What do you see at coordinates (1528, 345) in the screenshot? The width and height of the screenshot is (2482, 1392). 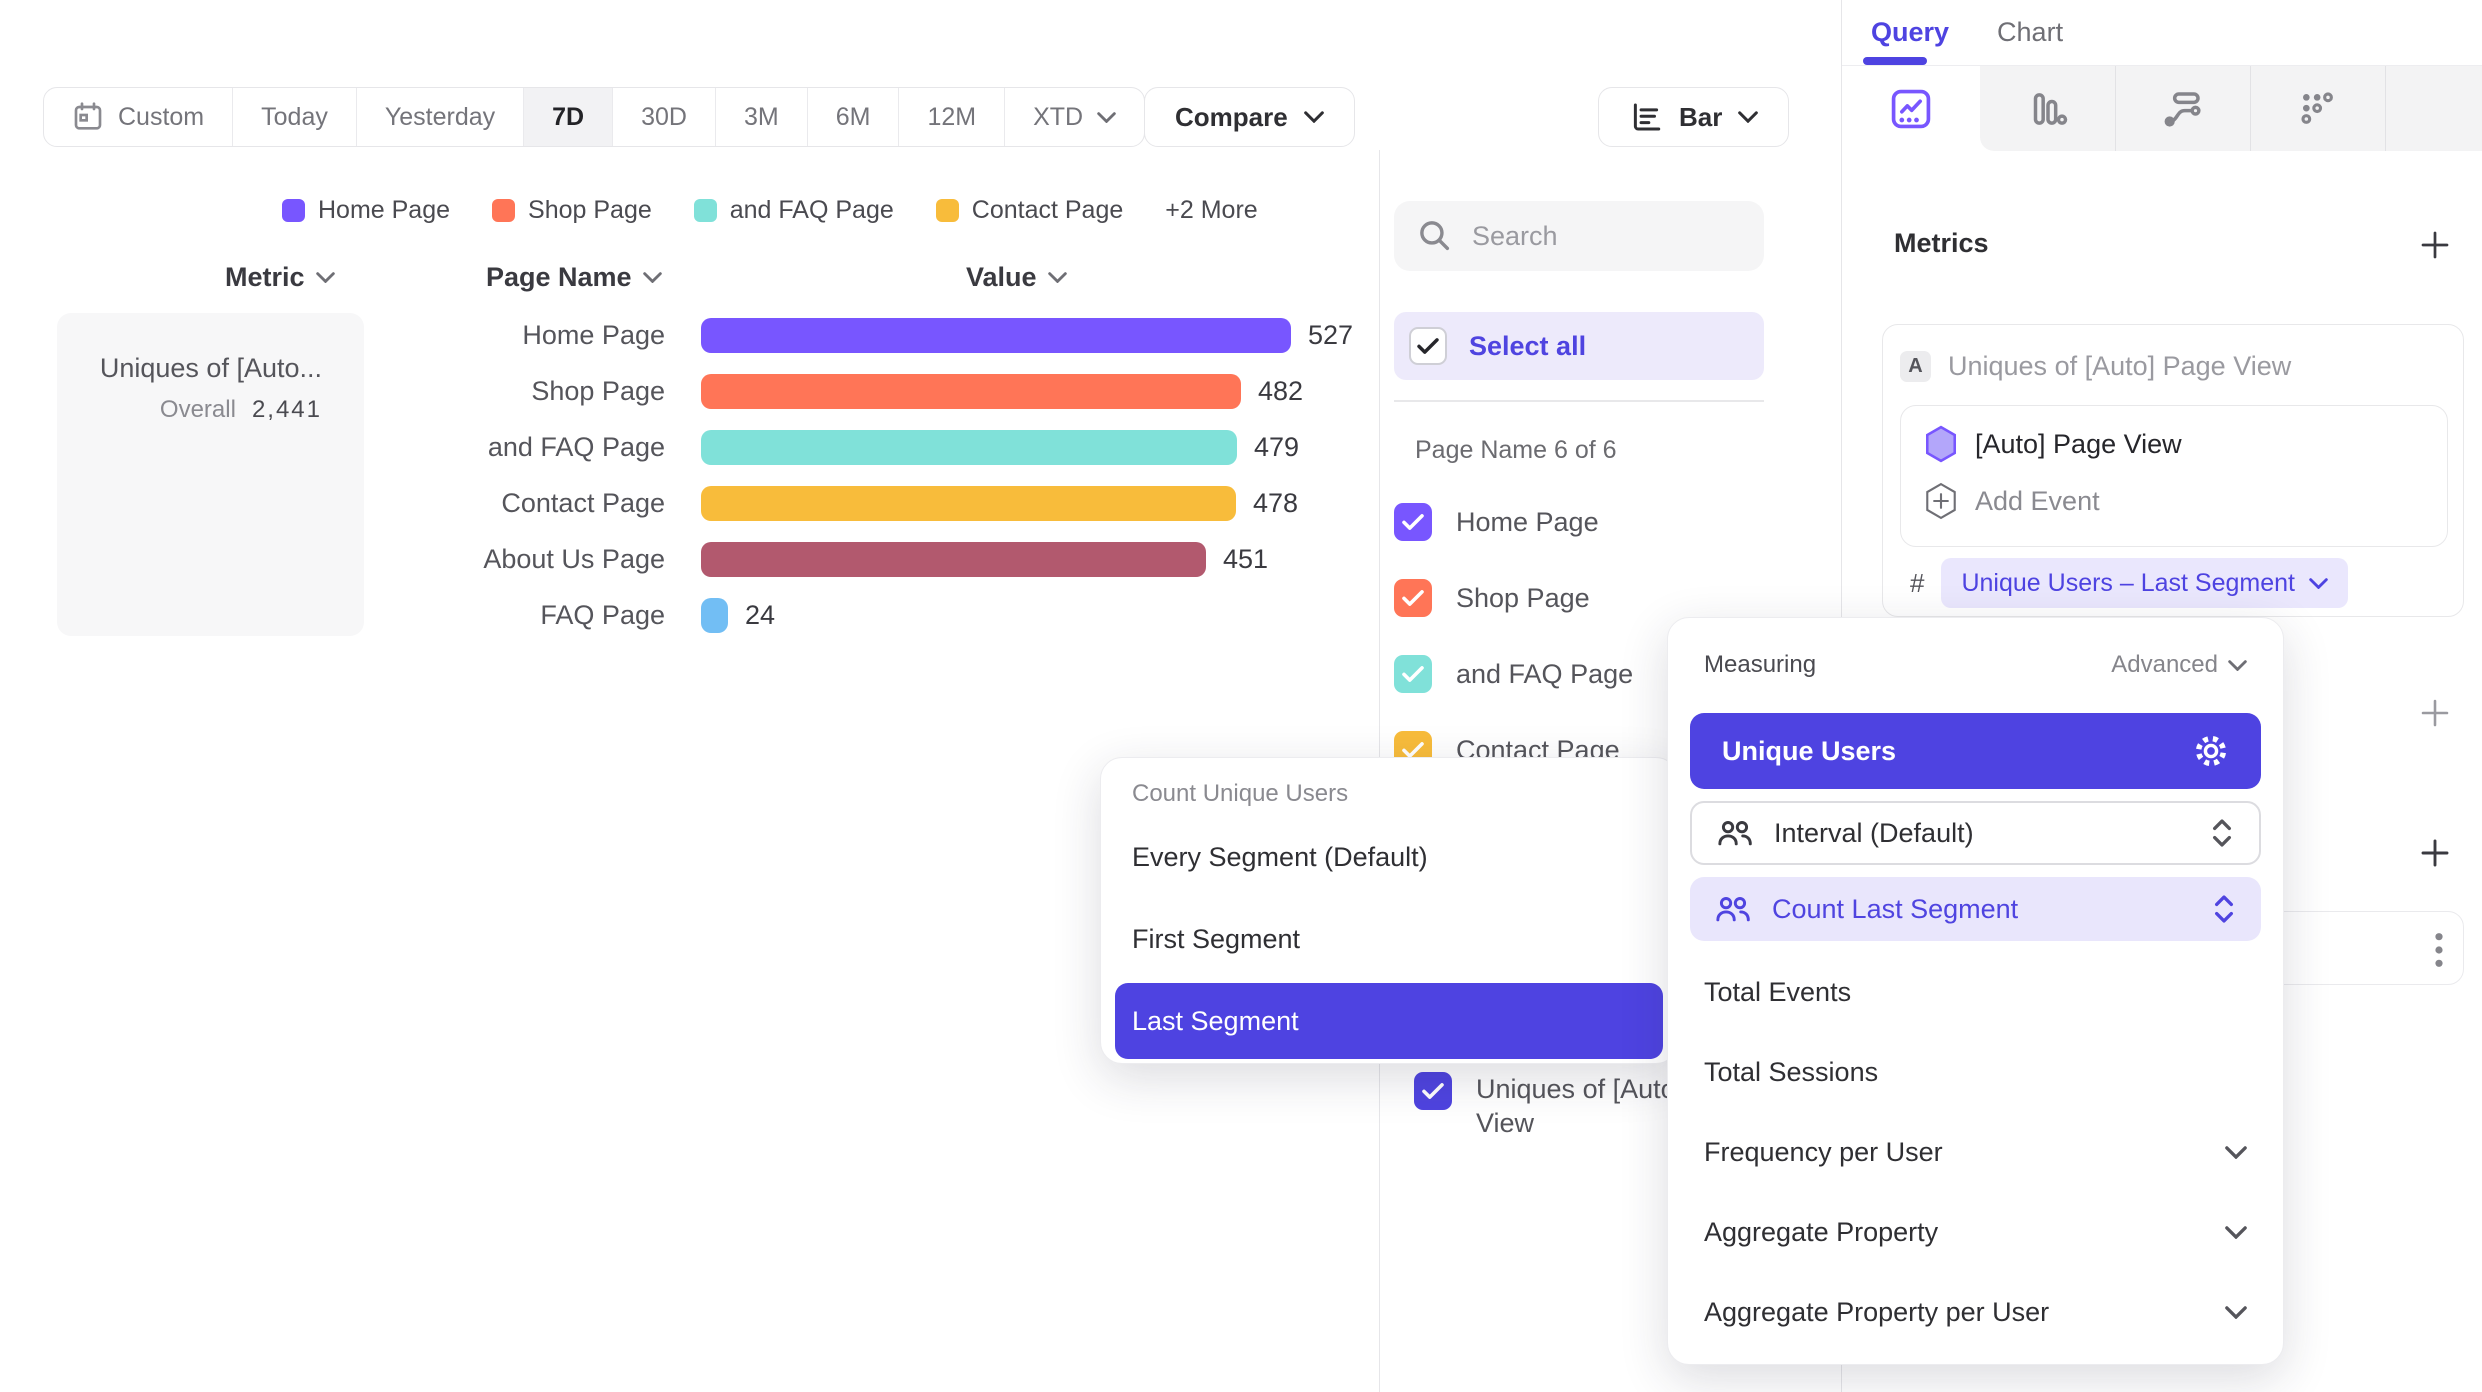 I see `select-all-label: Select all` at bounding box center [1528, 345].